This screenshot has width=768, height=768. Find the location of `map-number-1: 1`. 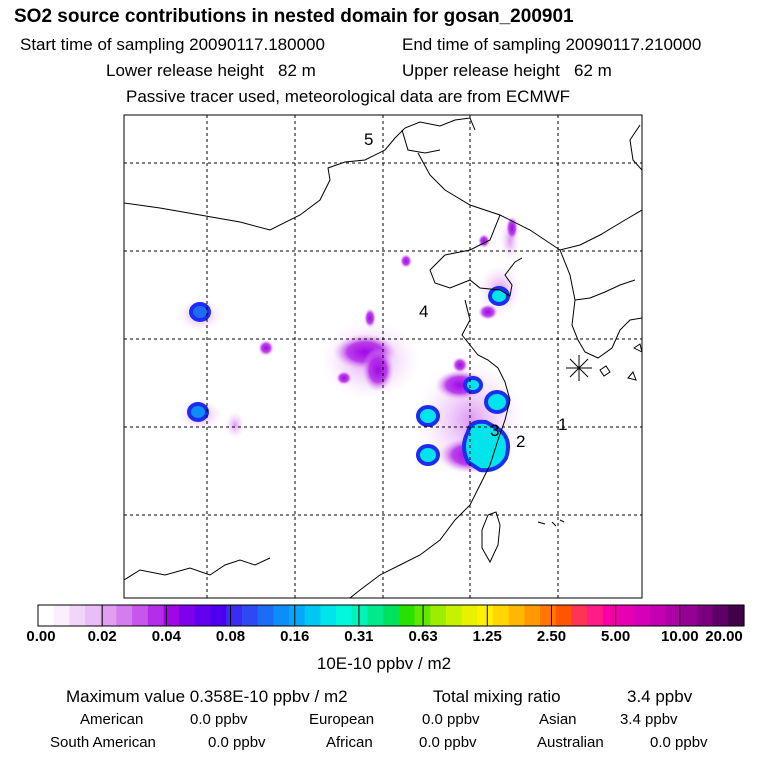

map-number-1: 1 is located at coordinates (562, 424).